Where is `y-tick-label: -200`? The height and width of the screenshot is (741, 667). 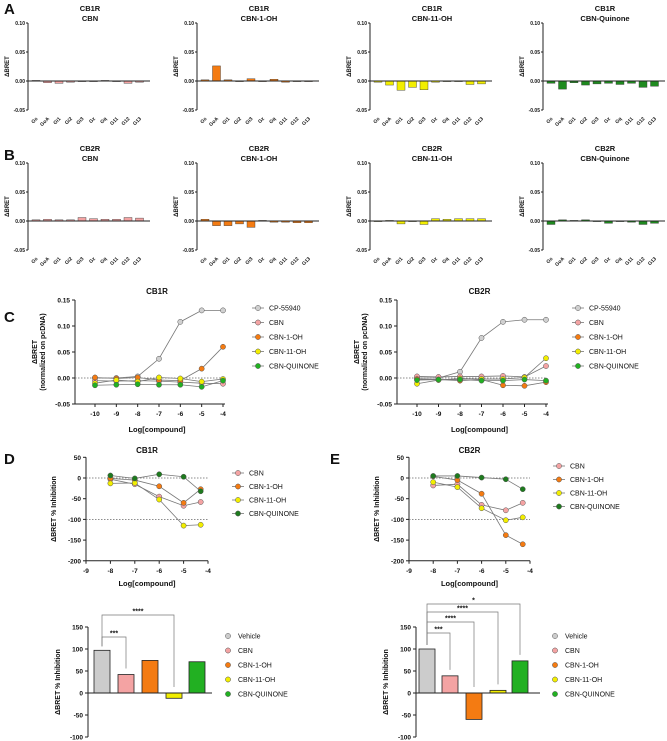 y-tick-label: -200 is located at coordinates (397, 561).